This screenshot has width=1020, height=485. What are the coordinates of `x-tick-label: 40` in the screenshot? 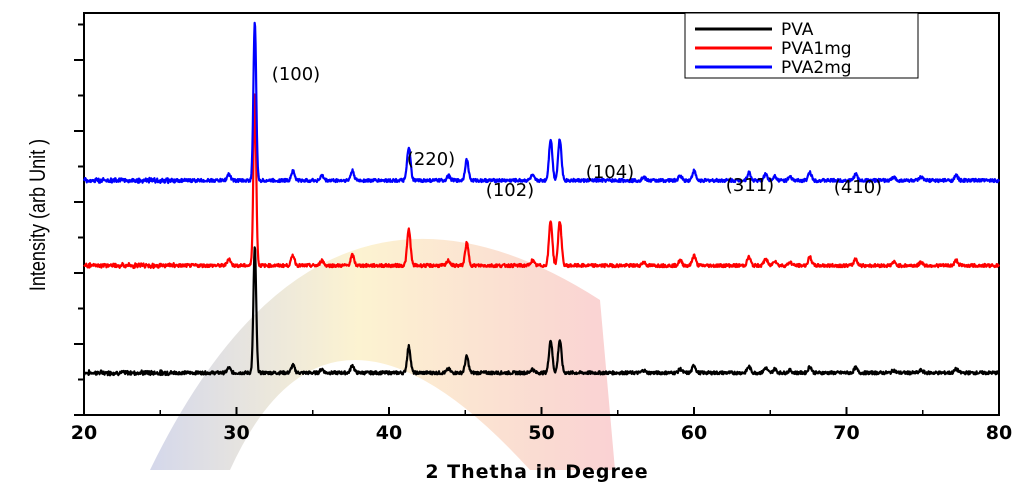 It's located at (389, 433).